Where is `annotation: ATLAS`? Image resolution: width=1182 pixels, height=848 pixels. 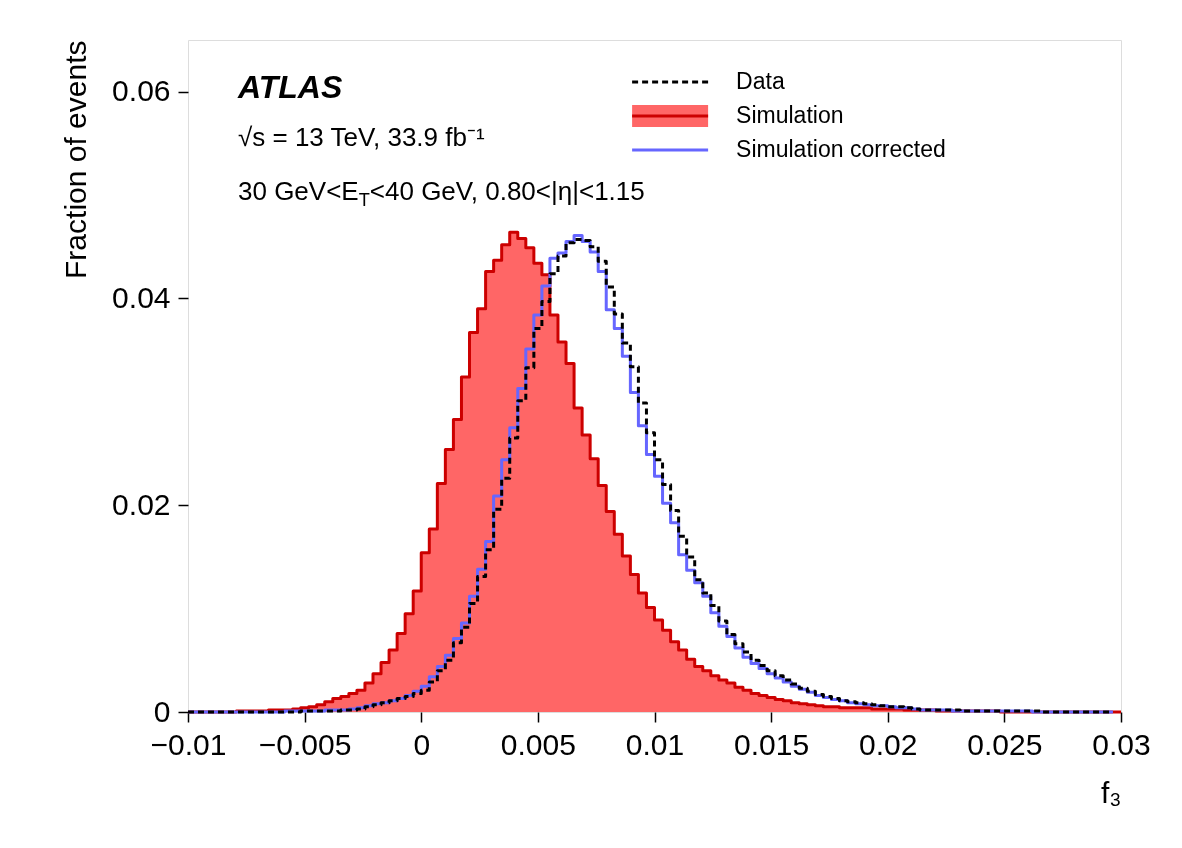 annotation: ATLAS is located at coordinates (290, 87).